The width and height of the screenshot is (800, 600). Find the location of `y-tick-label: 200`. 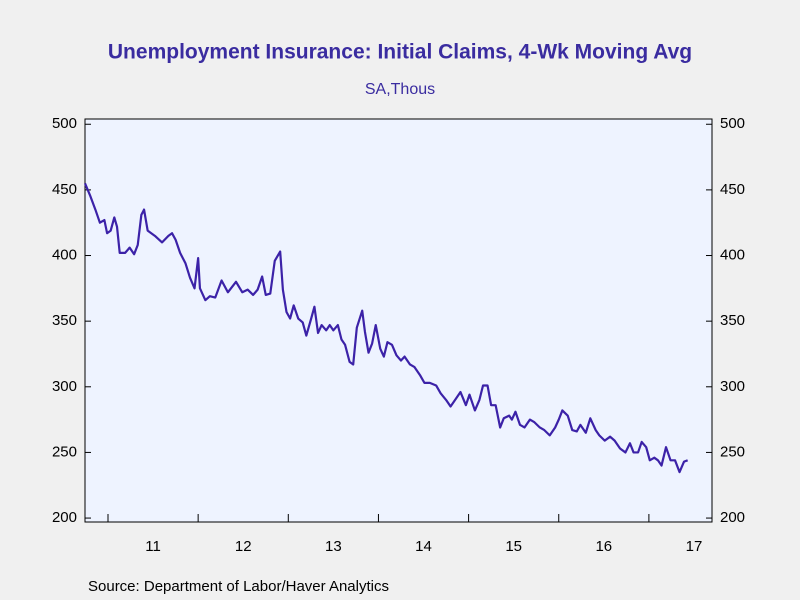

y-tick-label: 200 is located at coordinates (64, 517).